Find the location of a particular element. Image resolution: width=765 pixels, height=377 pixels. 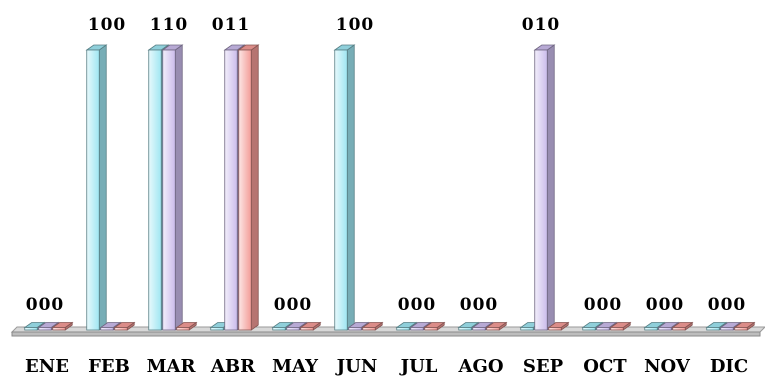

x-tick-label: JUL is located at coordinates (418, 366).